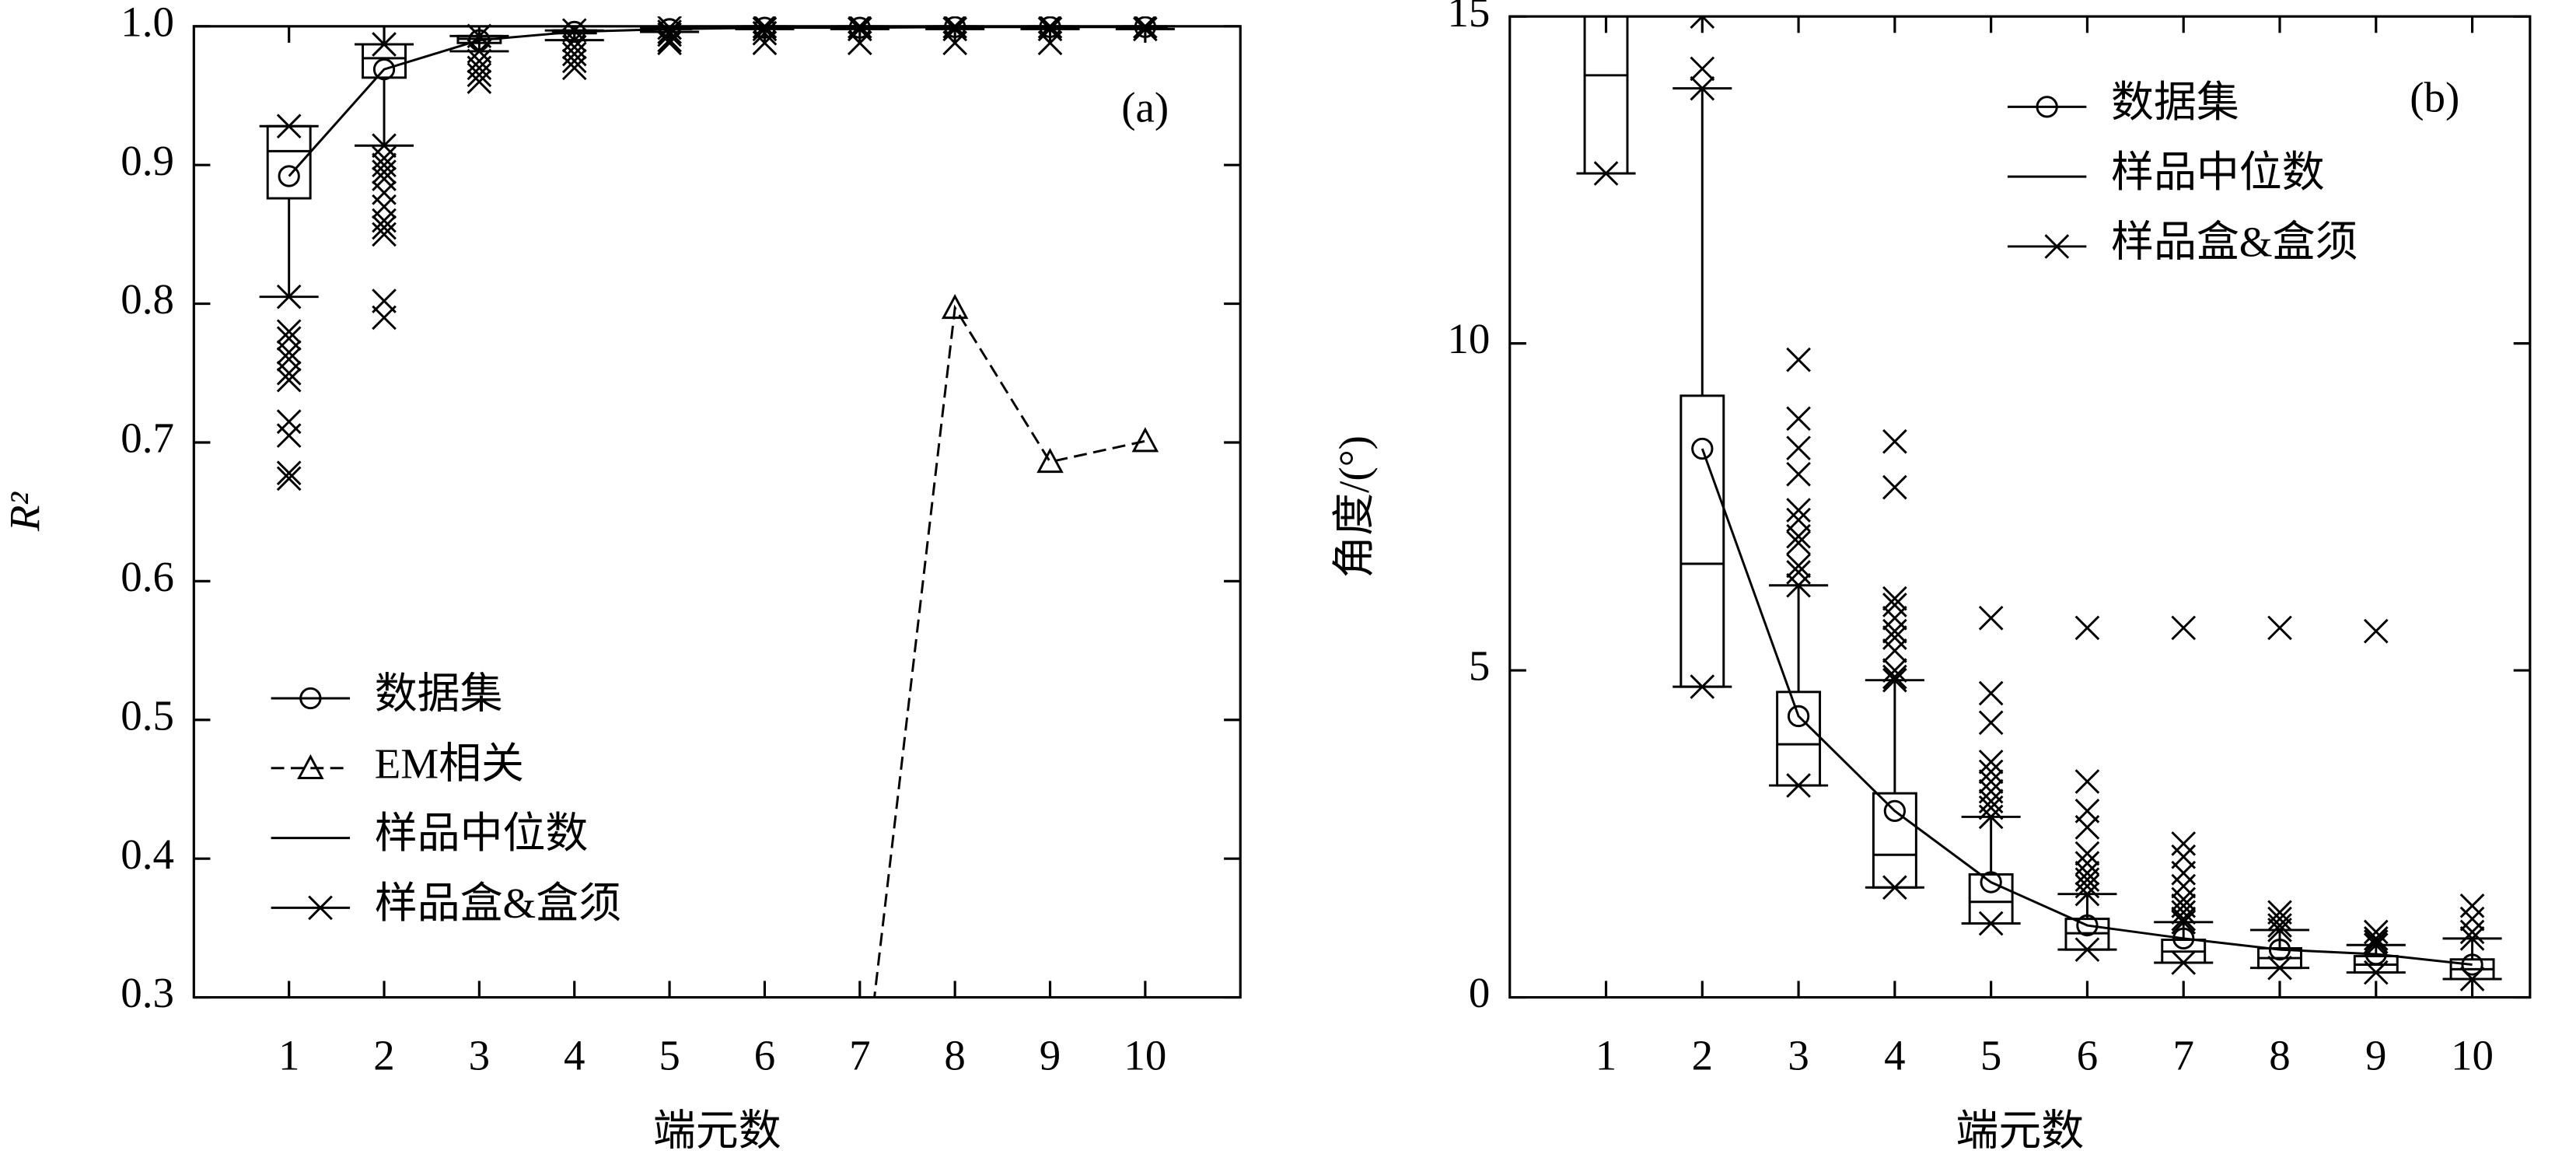  I want to click on panel-label: (b), so click(2434, 97).